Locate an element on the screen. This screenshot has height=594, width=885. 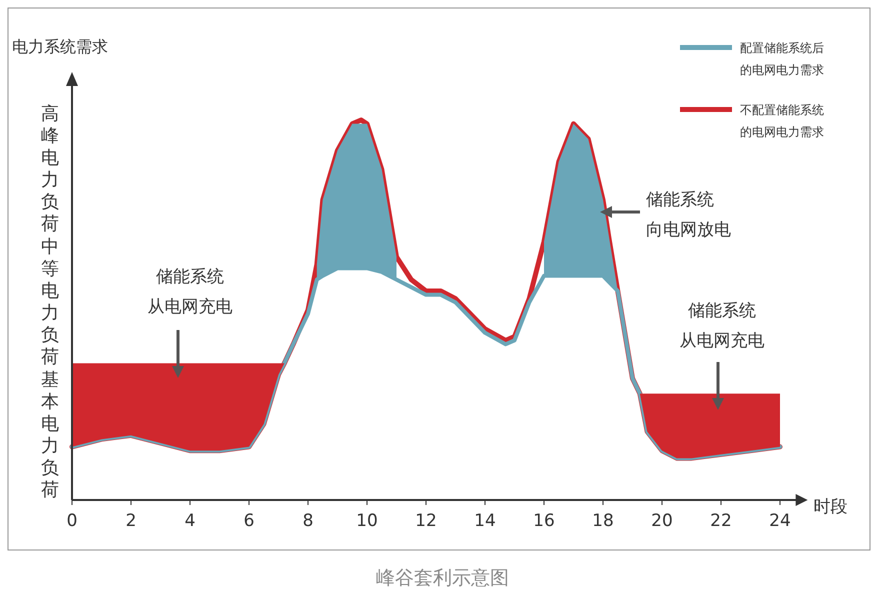
text: 高峰电力负荷 is located at coordinates (50, 169).